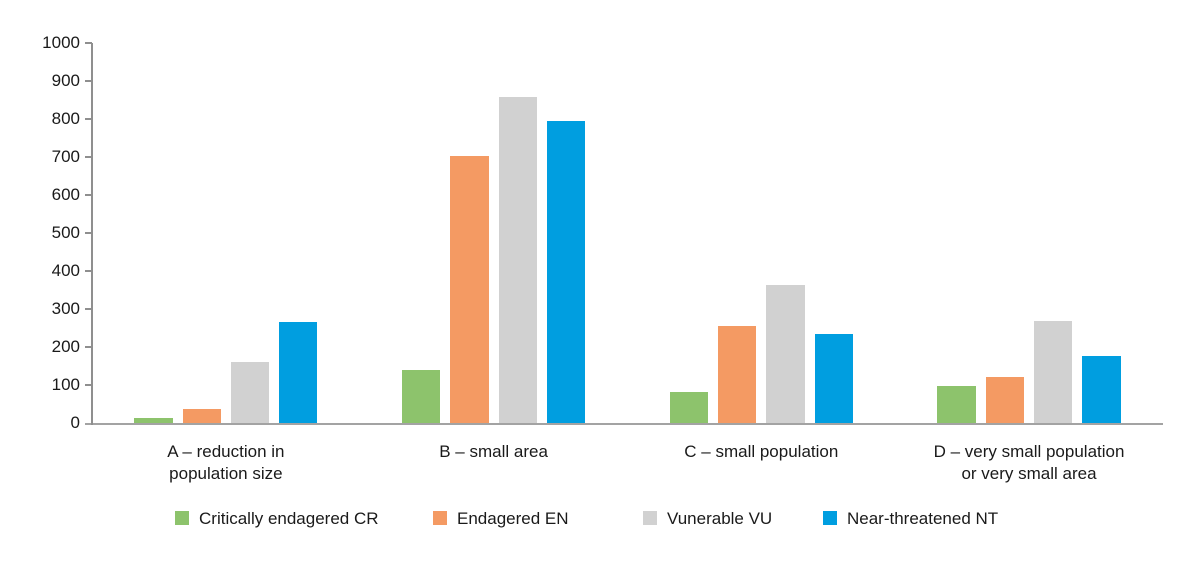 This screenshot has height=568, width=1198. I want to click on bar-en-a, so click(201, 416).